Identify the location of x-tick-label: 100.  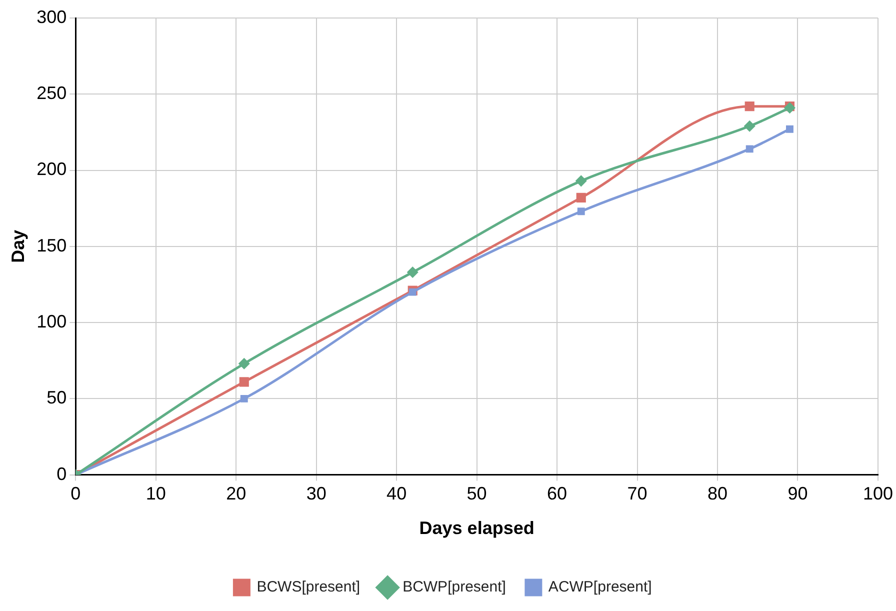
(878, 494).